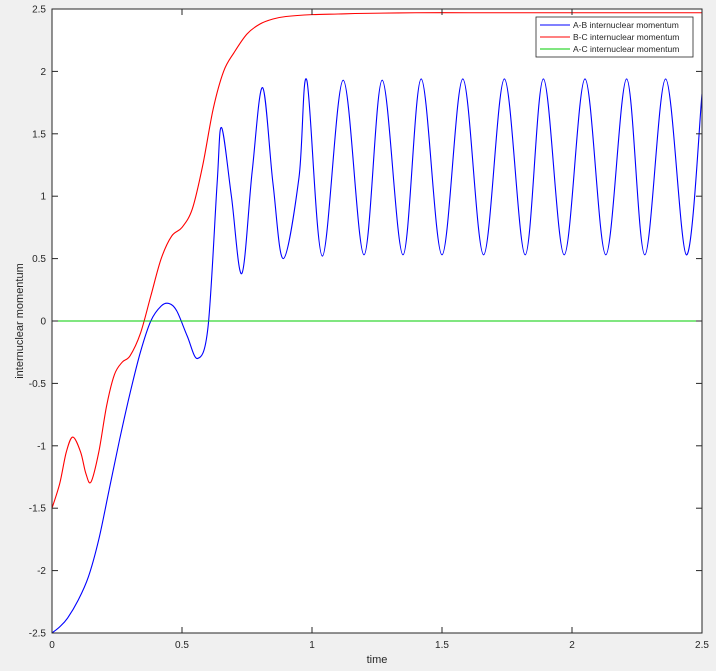 Image resolution: width=716 pixels, height=671 pixels. I want to click on y-axis-label: internuclear momentum, so click(20, 321).